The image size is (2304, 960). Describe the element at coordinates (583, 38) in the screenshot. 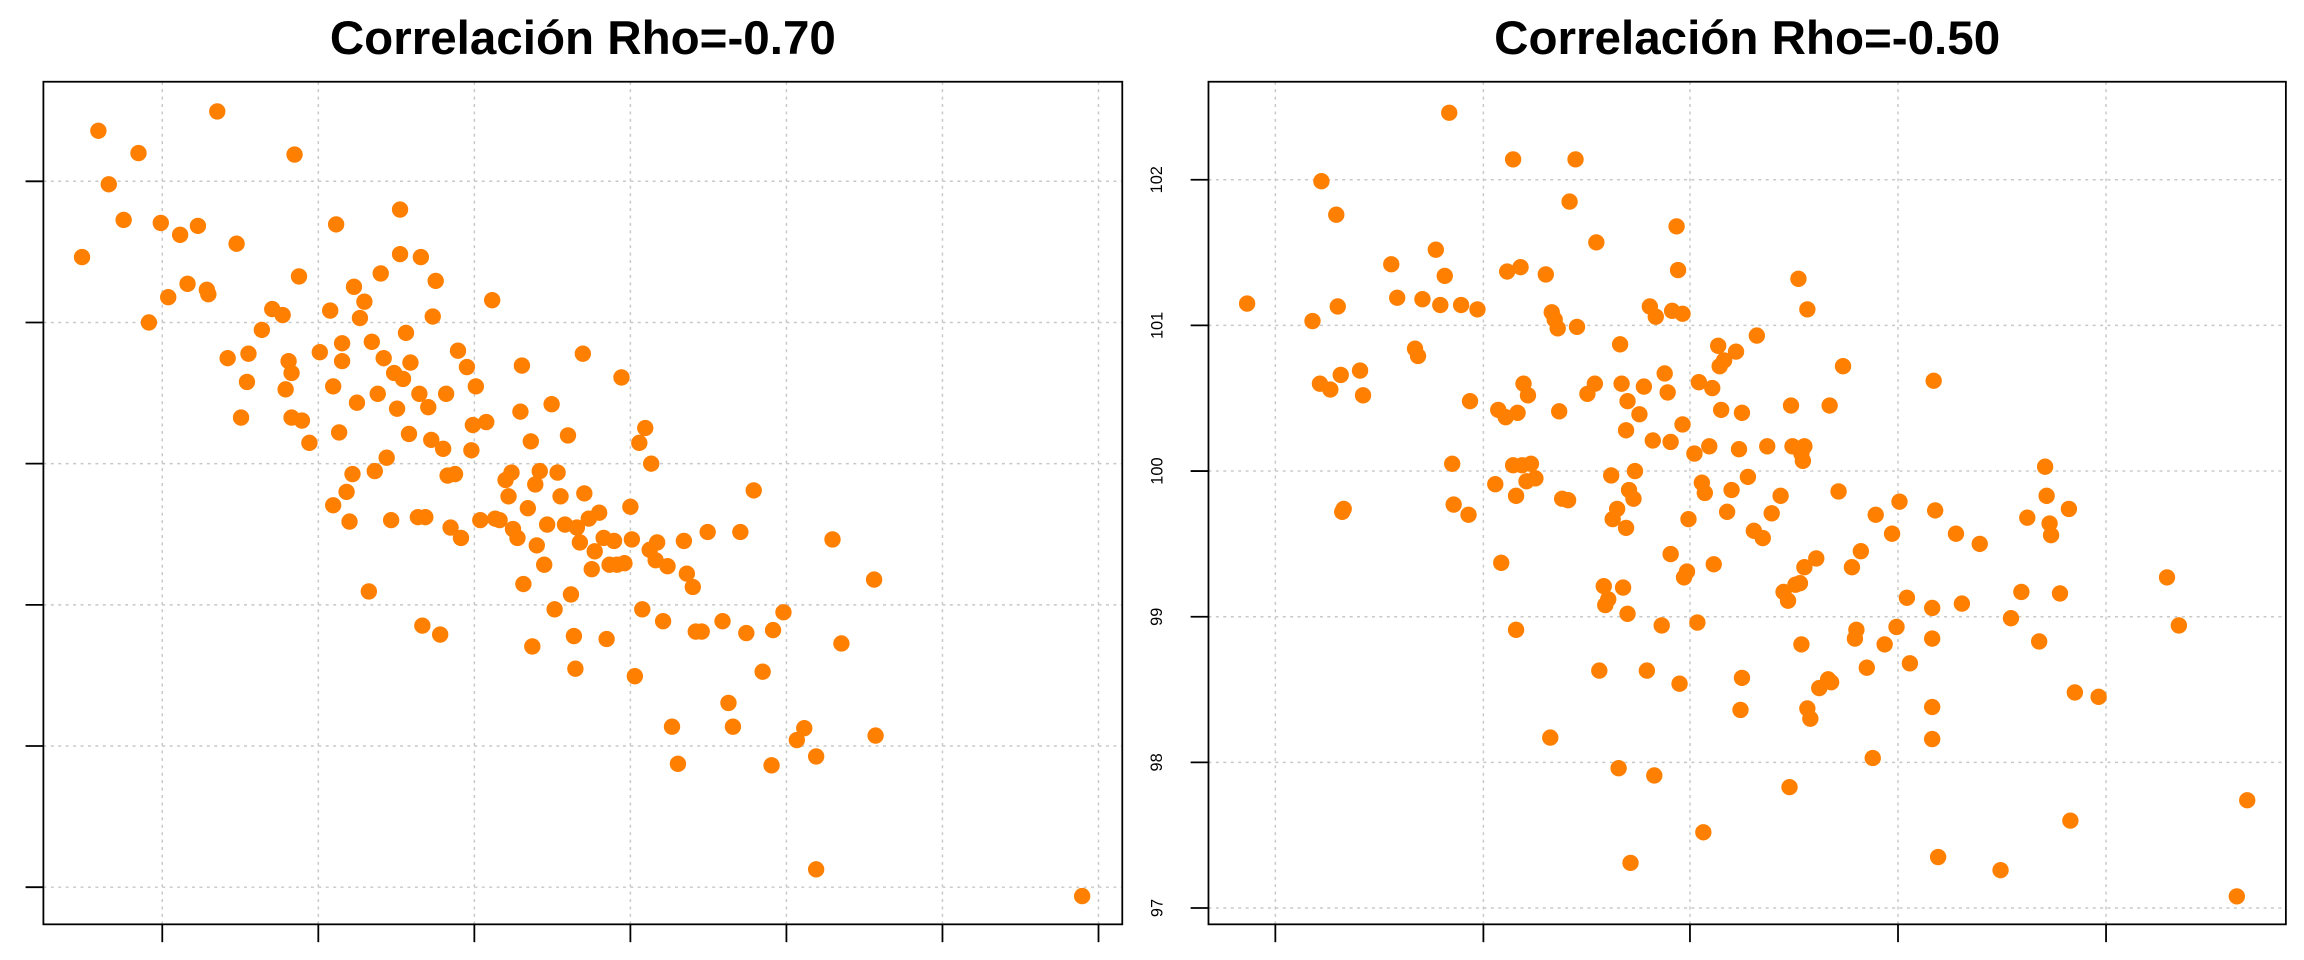

I see `chart-title: Correlación Rho=-0.70` at that location.